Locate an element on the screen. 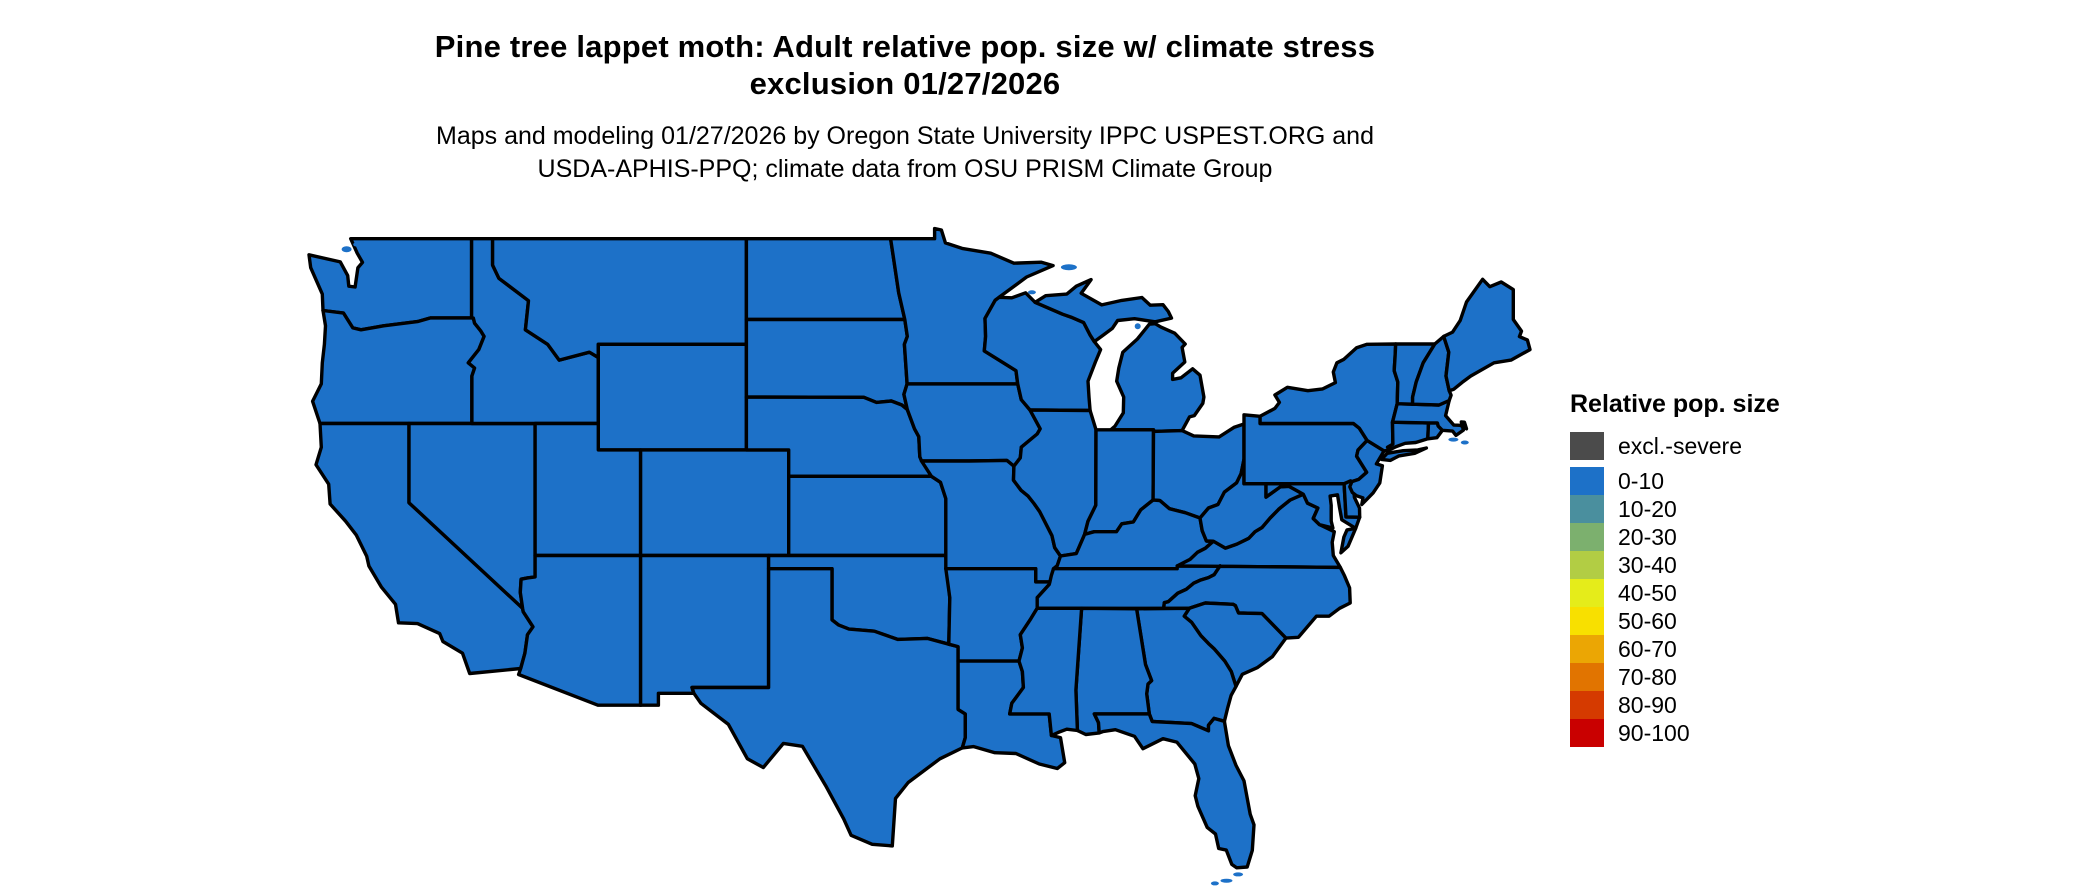  state-AZ is located at coordinates (579, 630).